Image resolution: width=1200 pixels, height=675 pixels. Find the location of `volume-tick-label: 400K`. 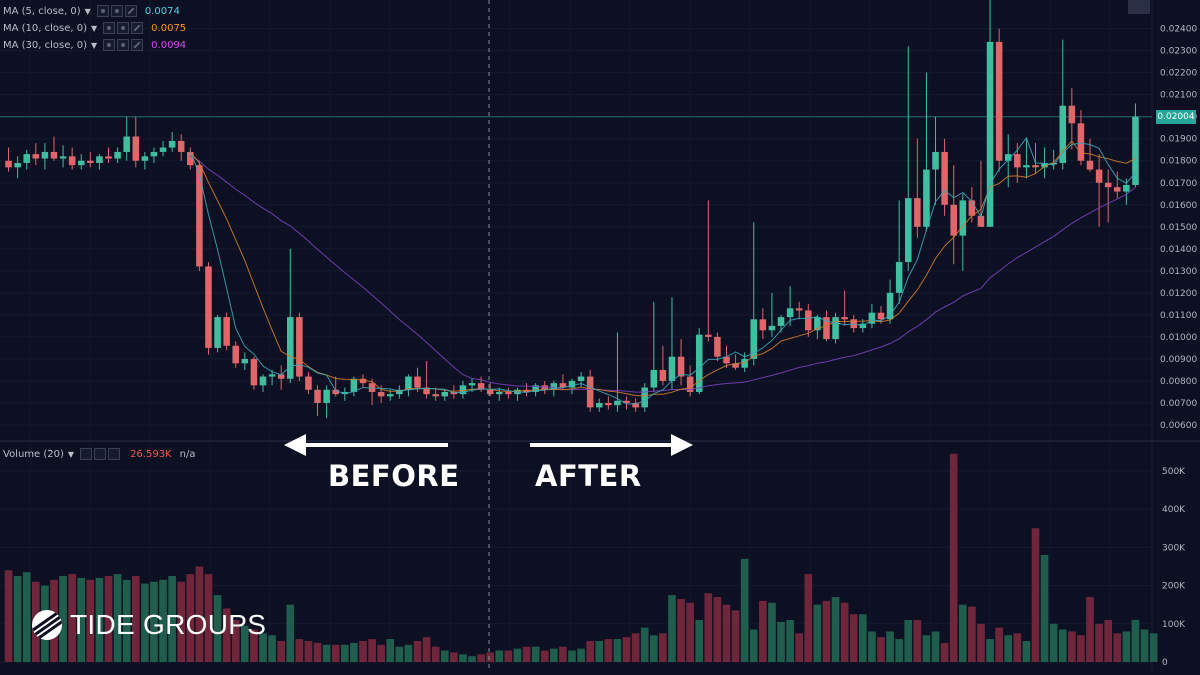

volume-tick-label: 400K is located at coordinates (1174, 510).